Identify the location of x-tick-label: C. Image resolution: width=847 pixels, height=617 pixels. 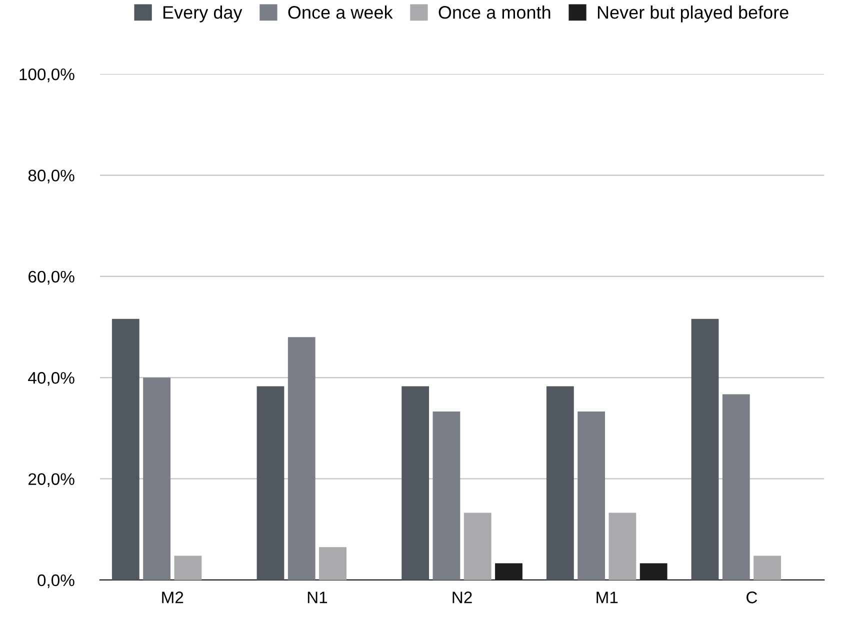
(752, 598).